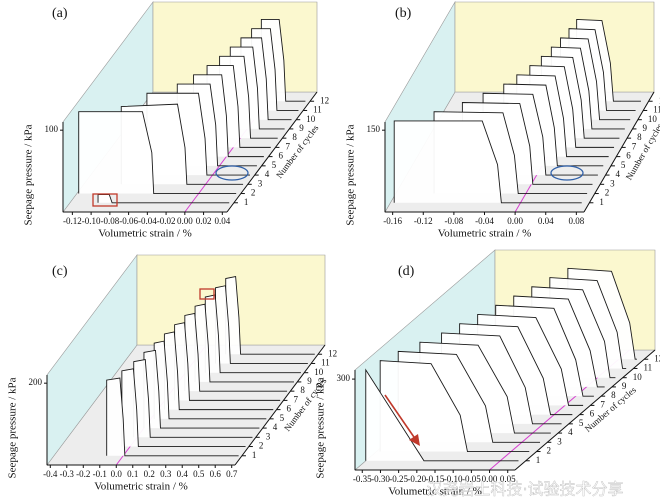 The height and width of the screenshot is (502, 660). Describe the element at coordinates (128, 221) in the screenshot. I see `x-tick-label: -0.06` at that location.